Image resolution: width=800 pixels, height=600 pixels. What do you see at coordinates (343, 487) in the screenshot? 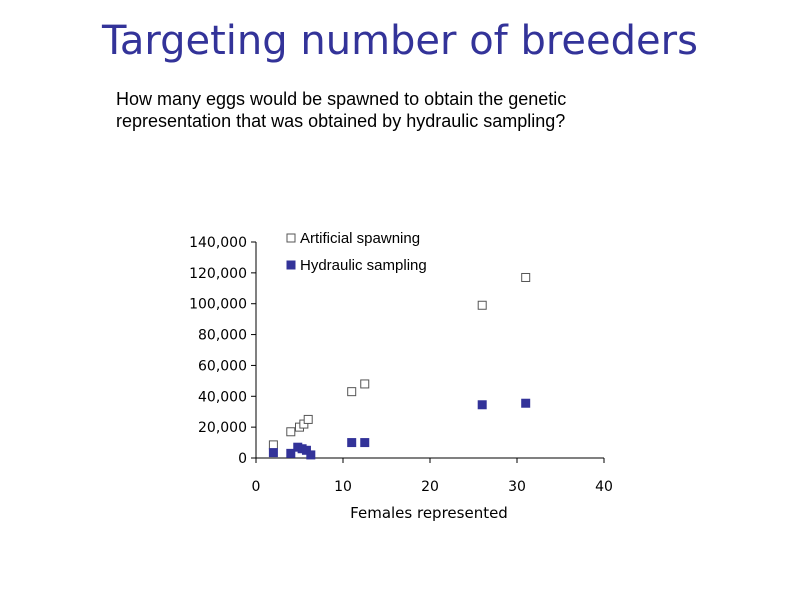
I see `x-tick-label: 10` at bounding box center [343, 487].